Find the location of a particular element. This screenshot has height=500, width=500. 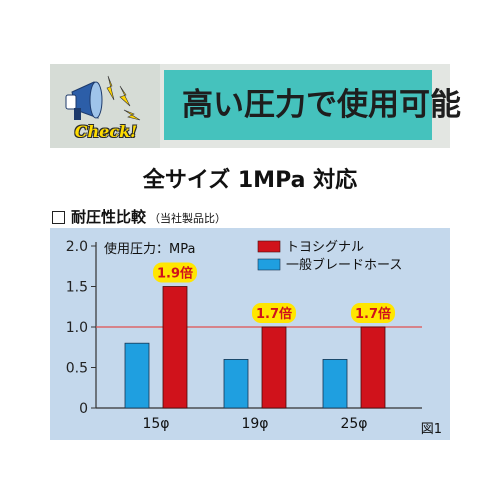

x-tick-label: 15φ is located at coordinates (155, 424).